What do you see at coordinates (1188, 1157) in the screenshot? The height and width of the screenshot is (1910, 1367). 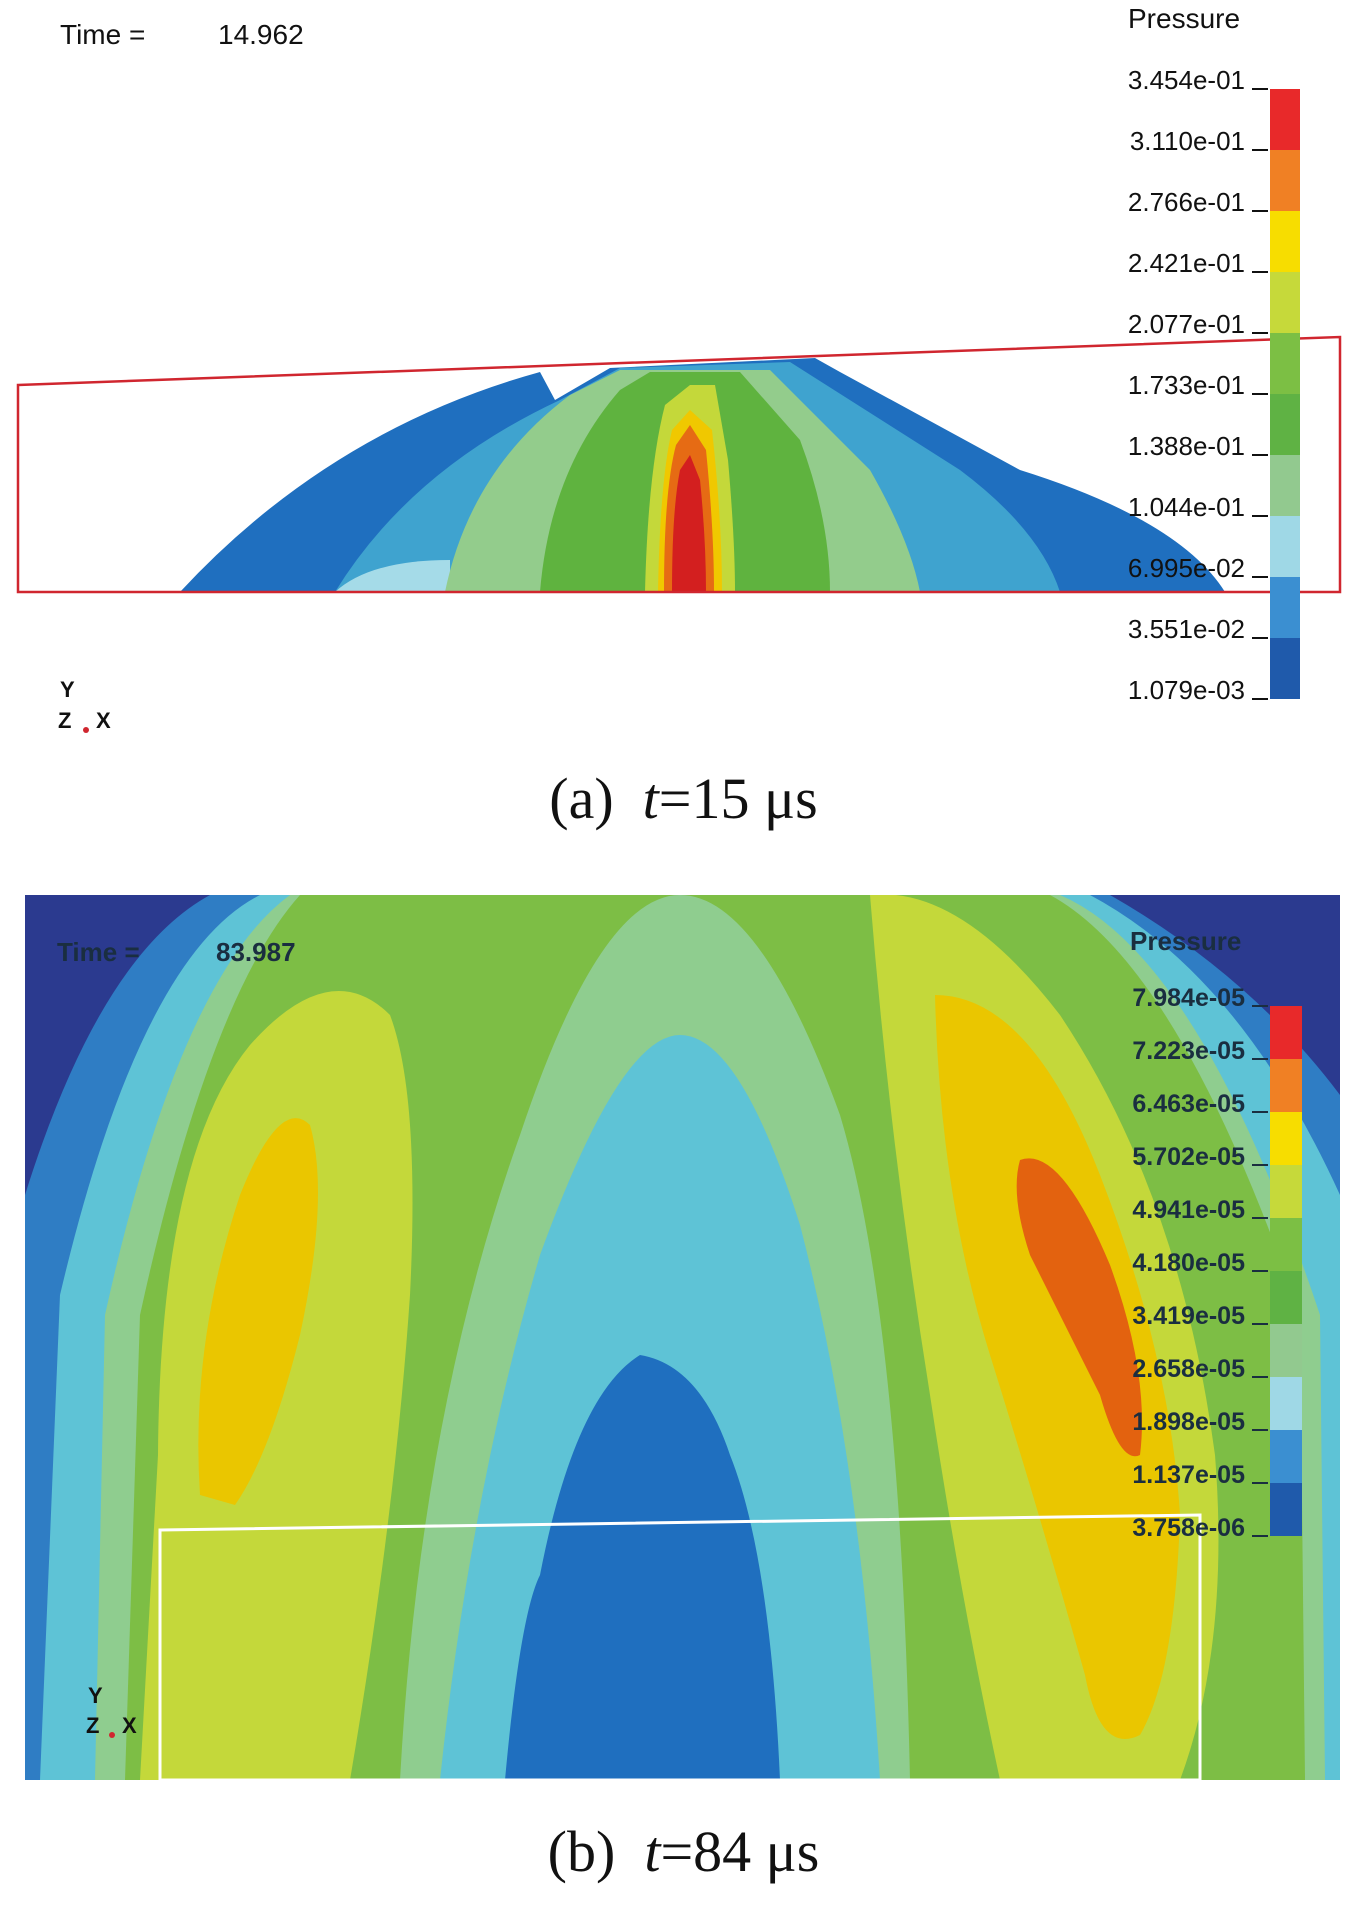 I see `colorbar-label: 5.702e-05` at bounding box center [1188, 1157].